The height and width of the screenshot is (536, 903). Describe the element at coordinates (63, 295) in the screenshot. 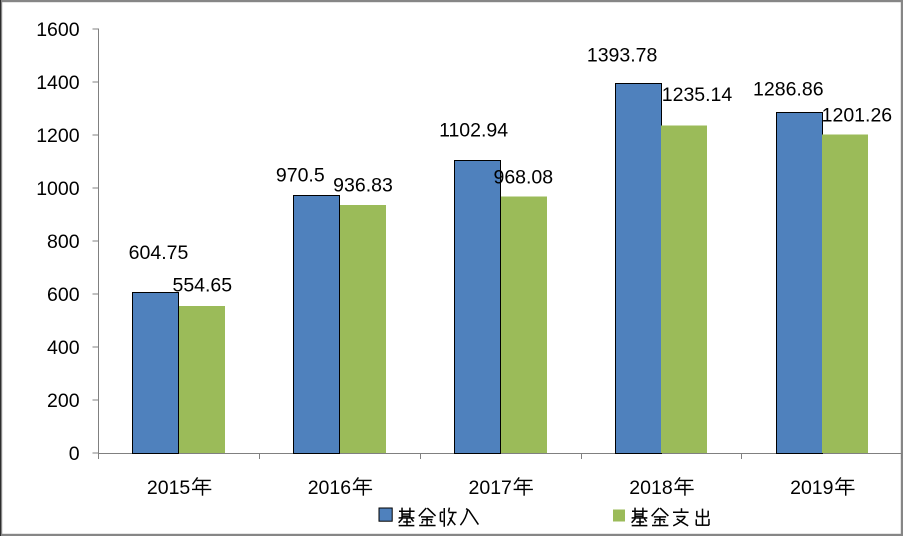

I see `svg-text: 600` at that location.